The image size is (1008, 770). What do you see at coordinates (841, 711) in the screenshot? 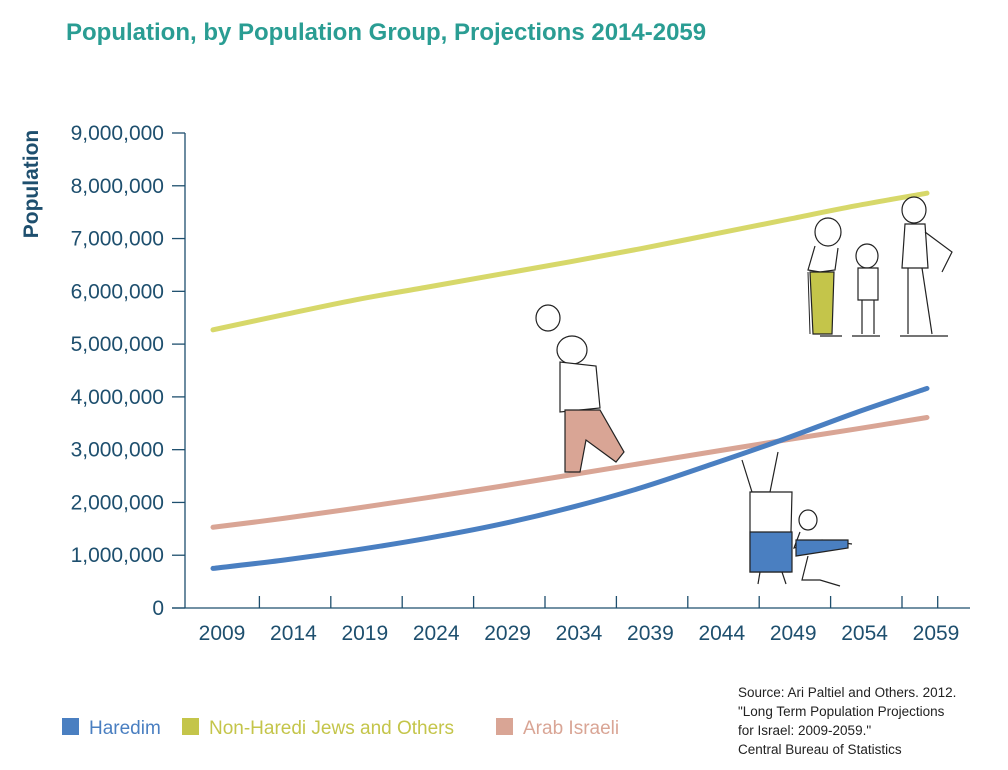
I see `source-line-2: "Long Term Population Projections` at bounding box center [841, 711].